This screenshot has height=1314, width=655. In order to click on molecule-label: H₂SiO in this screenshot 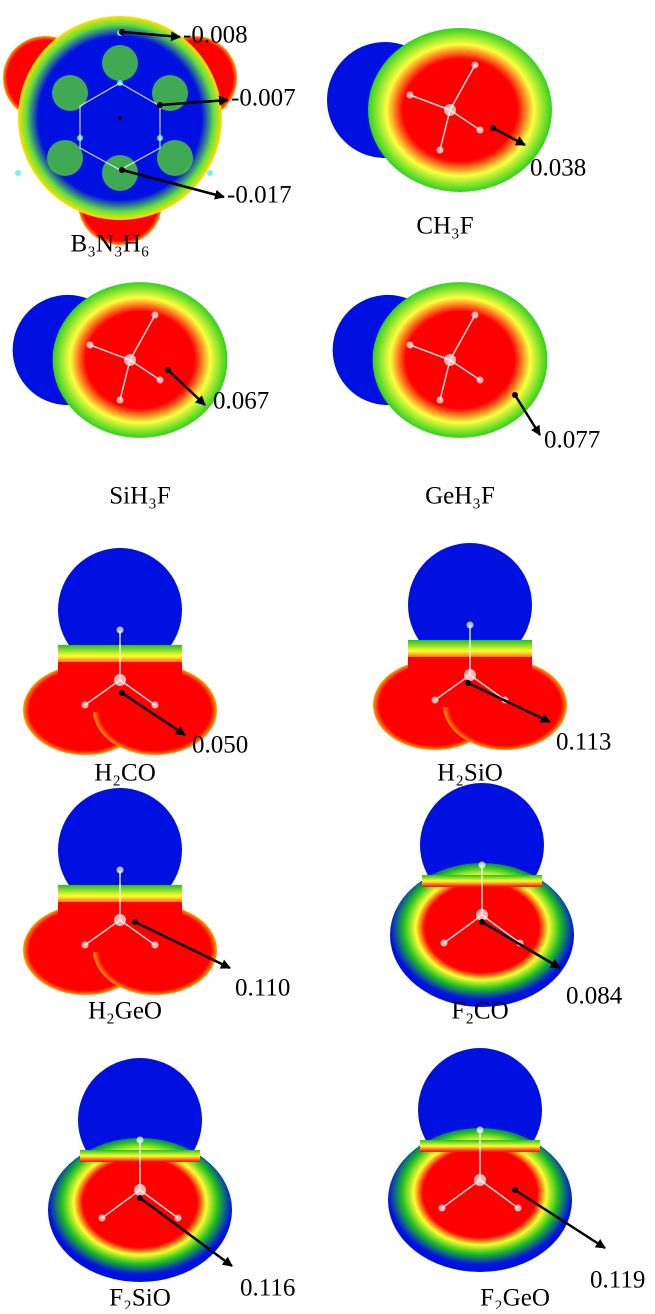, I will do `click(470, 773)`.